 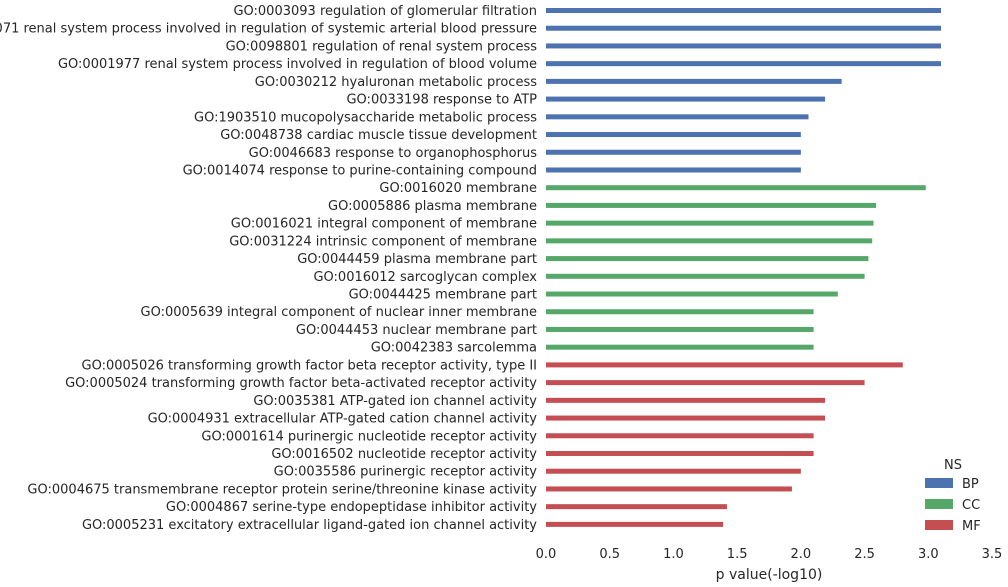 I want to click on legend: NS BP CC MF, so click(x=953, y=496).